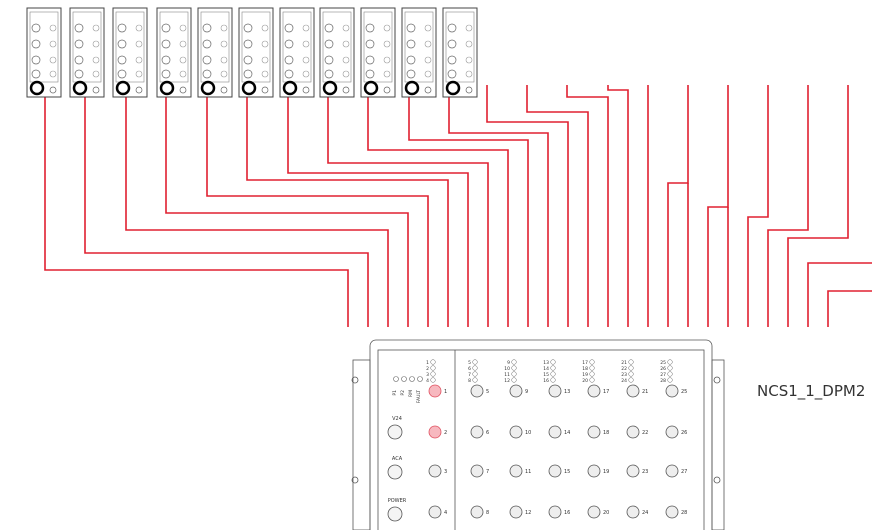 This screenshot has height=530, width=872. I want to click on port-number: 25, so click(684, 392).